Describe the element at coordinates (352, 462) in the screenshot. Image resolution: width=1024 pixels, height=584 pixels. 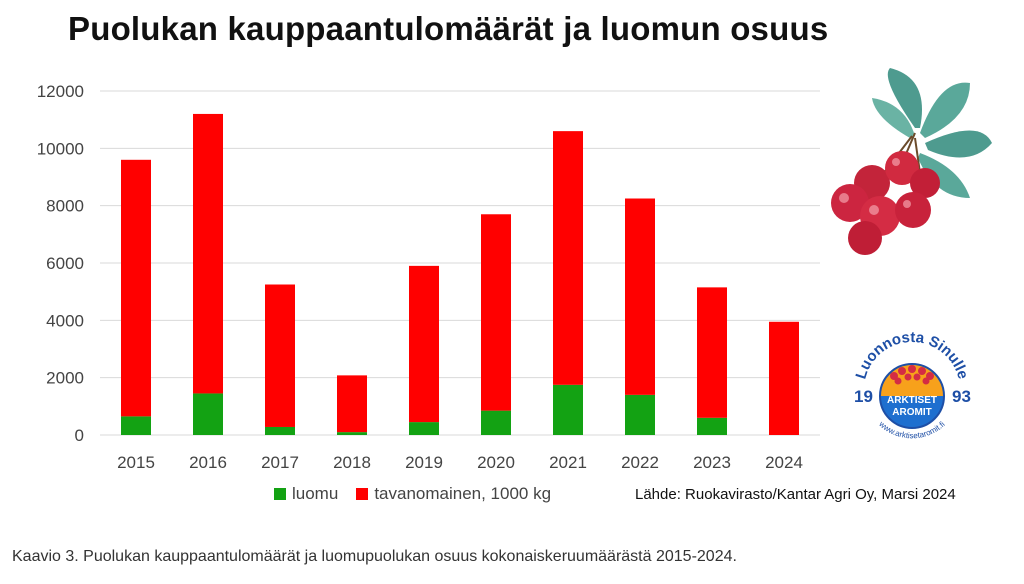
I see `x-tick-label: 2018` at that location.